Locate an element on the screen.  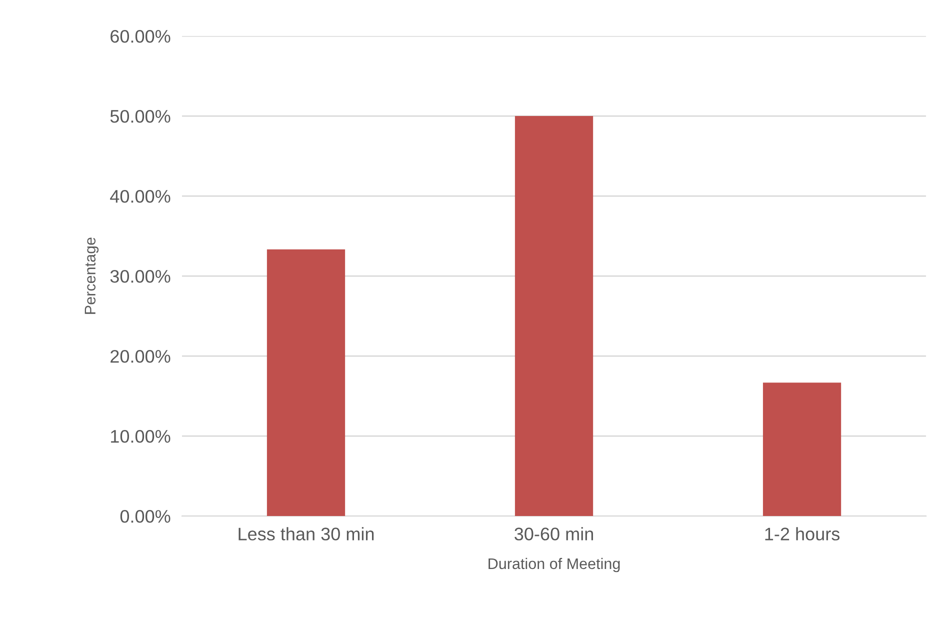
x-tick-label: 30-60 min is located at coordinates (553, 533).